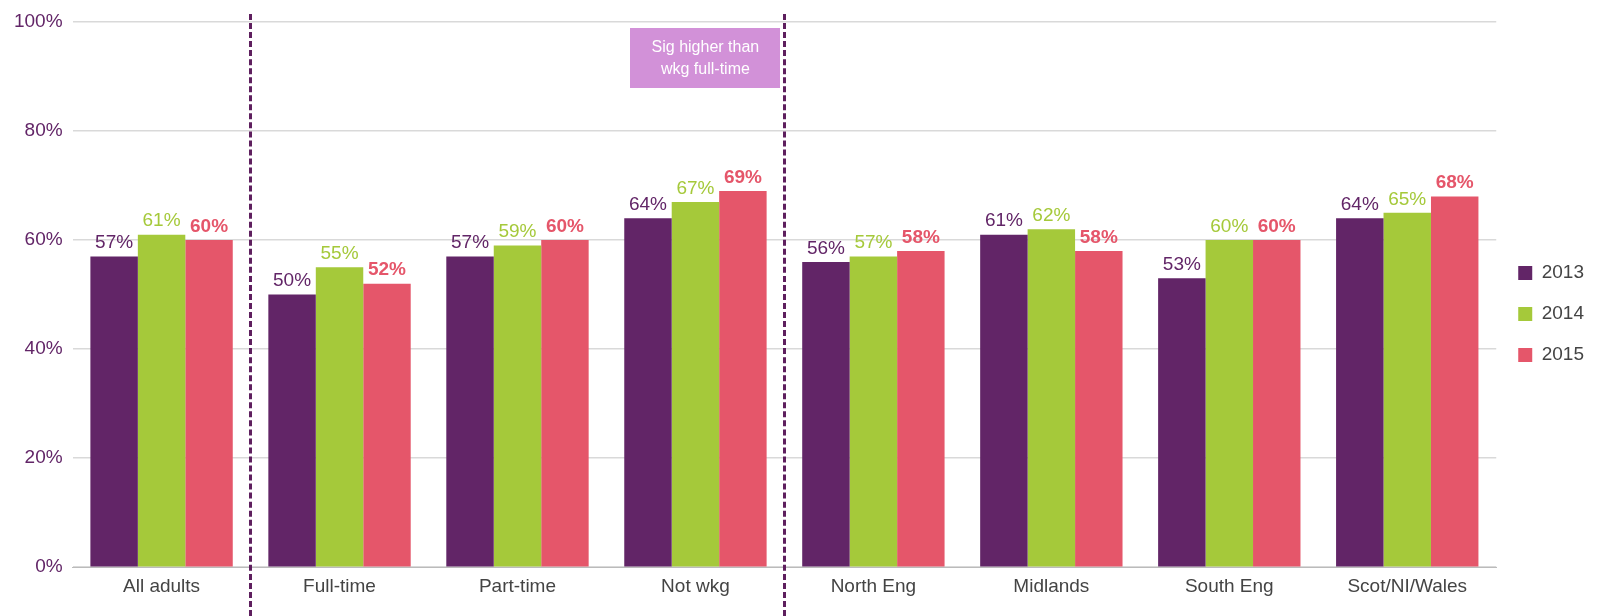  Describe the element at coordinates (743, 176) in the screenshot. I see `data-label: 69%` at that location.